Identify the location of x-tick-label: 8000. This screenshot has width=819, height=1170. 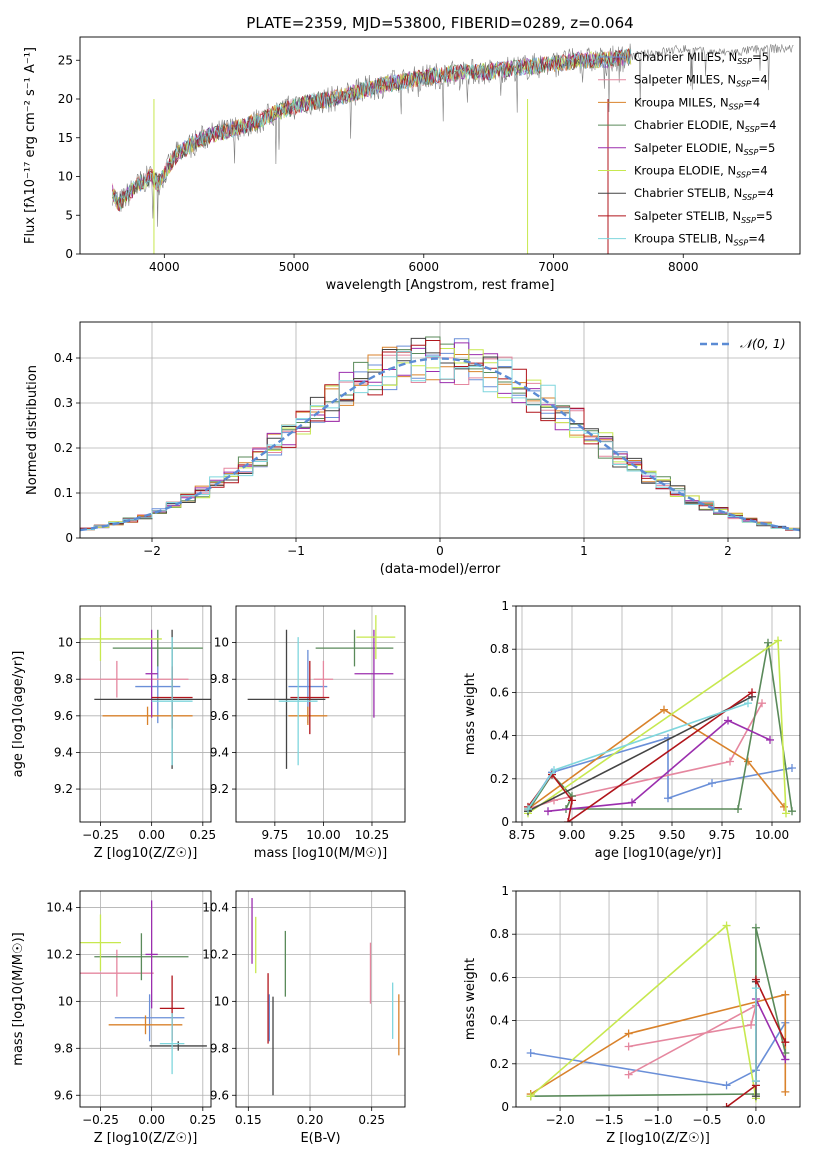
(683, 267).